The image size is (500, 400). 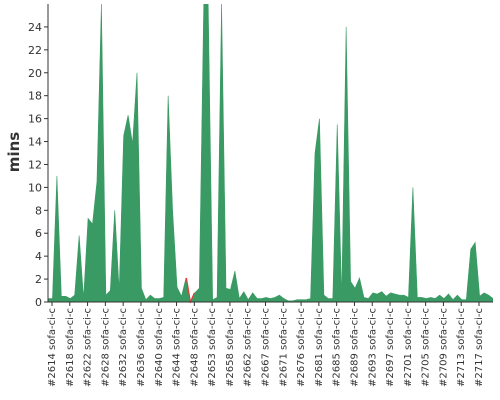 What do you see at coordinates (14, 152) in the screenshot?
I see `y-axis-title: mins` at bounding box center [14, 152].